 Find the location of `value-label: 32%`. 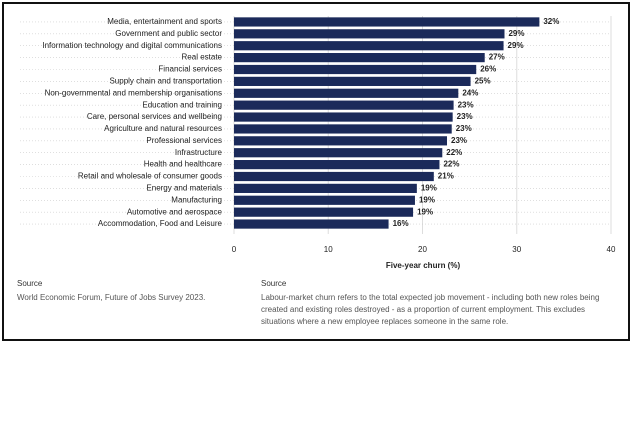

value-label: 32% is located at coordinates (551, 21).